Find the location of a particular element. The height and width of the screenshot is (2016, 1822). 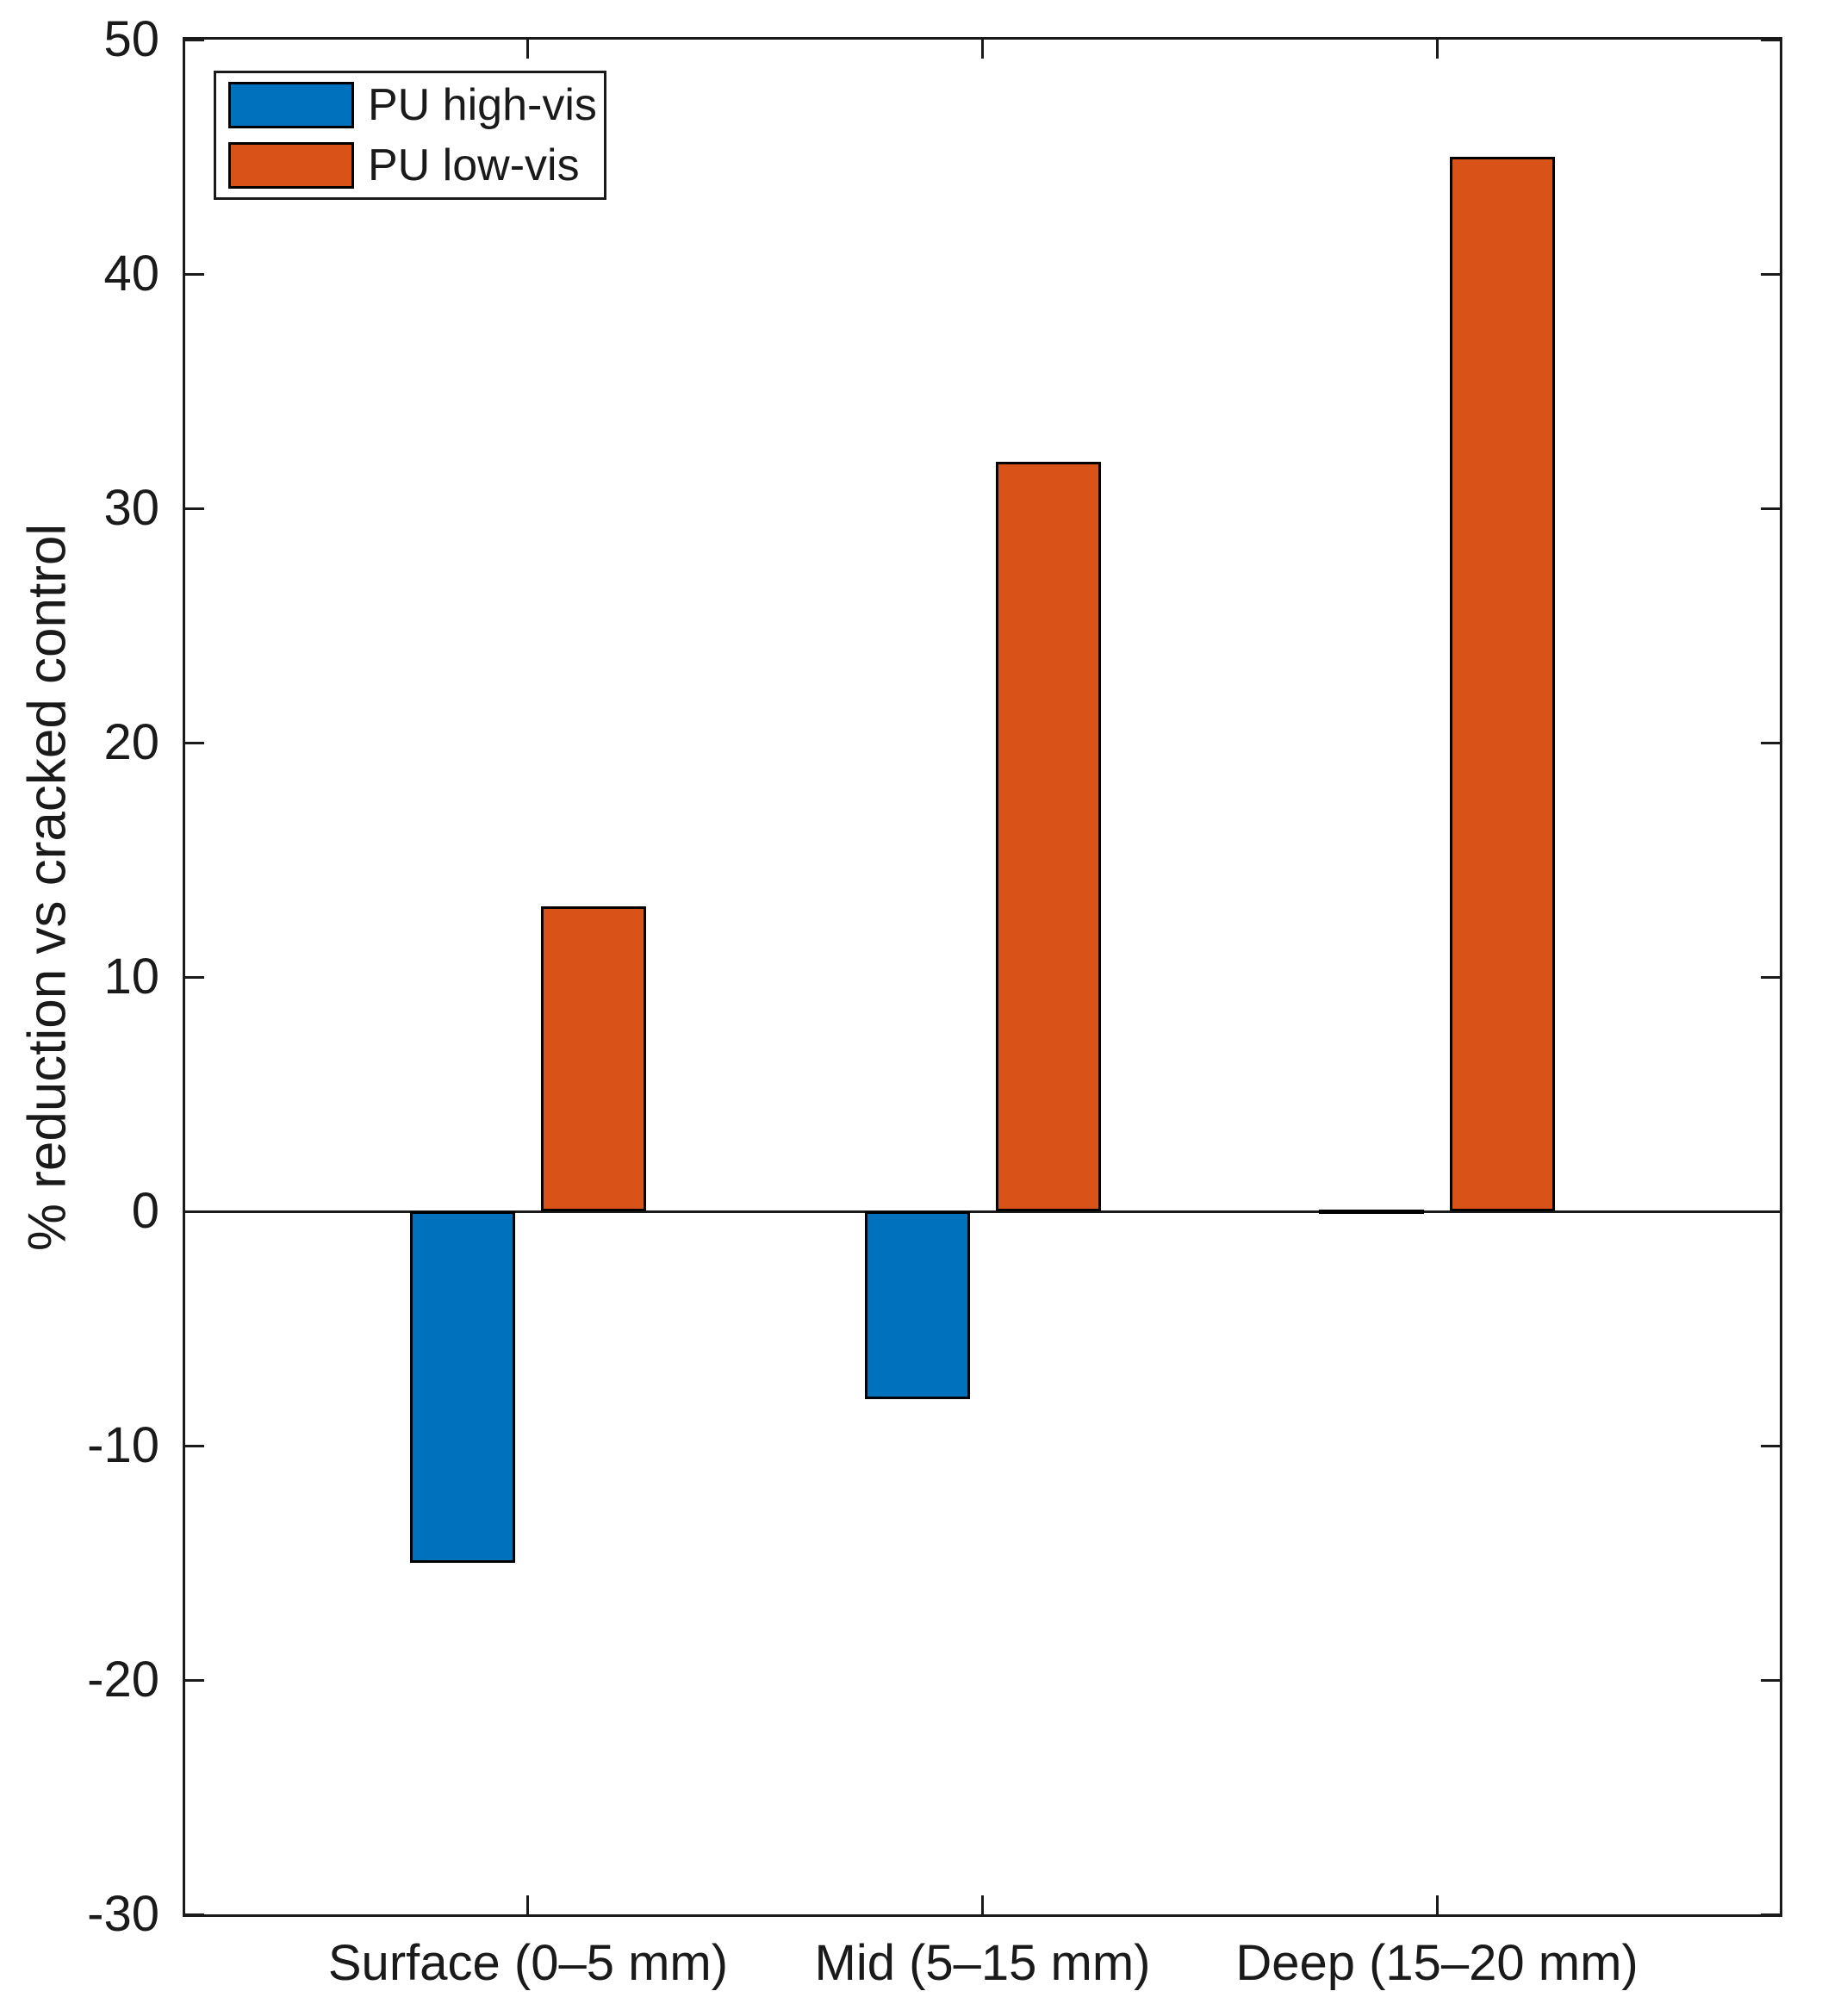

y-tick-label: 10 is located at coordinates (131, 977).